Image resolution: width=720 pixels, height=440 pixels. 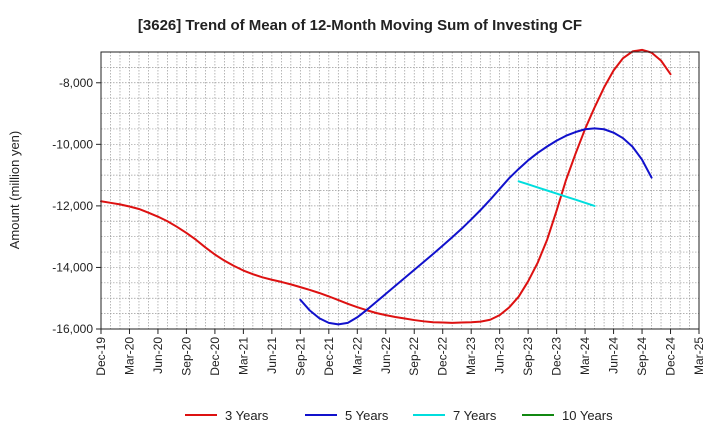 What do you see at coordinates (329, 356) in the screenshot?
I see `x-tick-label: Dec-21` at bounding box center [329, 356].